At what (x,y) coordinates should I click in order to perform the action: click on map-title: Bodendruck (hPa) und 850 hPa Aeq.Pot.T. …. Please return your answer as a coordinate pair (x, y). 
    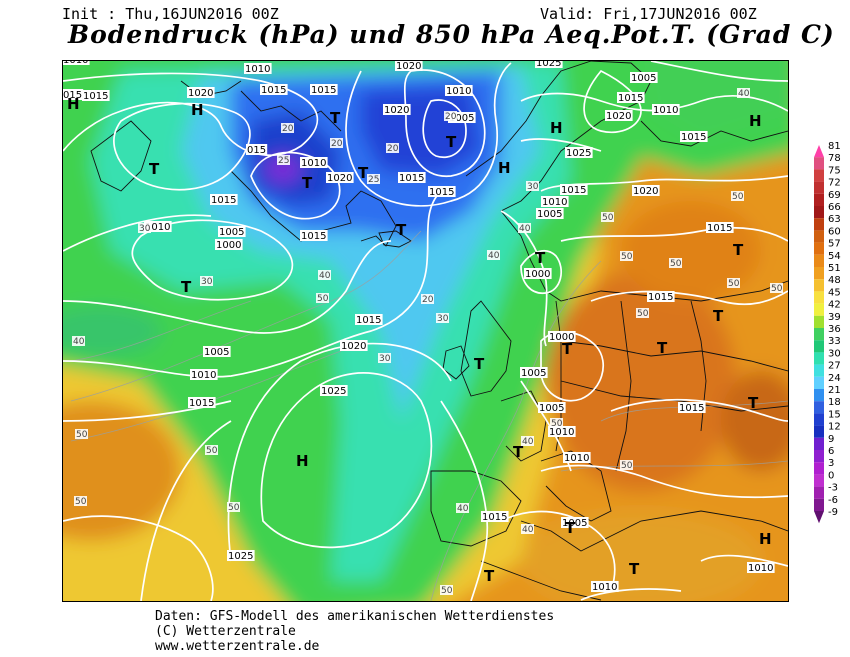
    Looking at the image, I should click on (451, 34).